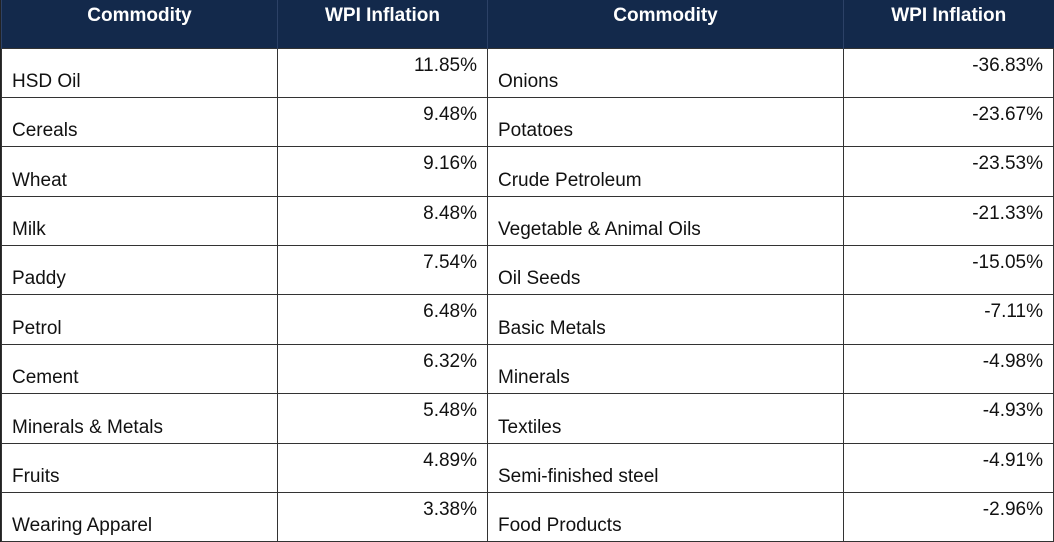 The height and width of the screenshot is (542, 1054). What do you see at coordinates (665, 270) in the screenshot?
I see `commodity-cell: Oil Seeds` at bounding box center [665, 270].